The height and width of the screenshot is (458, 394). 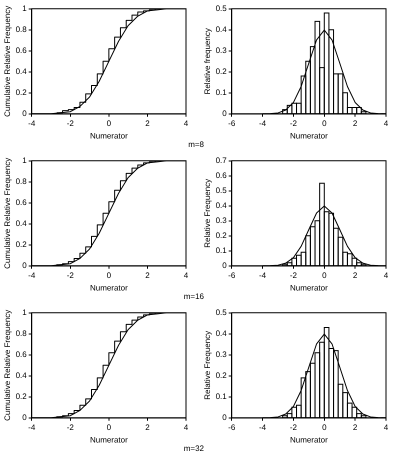 I want to click on text: m=8, so click(x=196, y=144).